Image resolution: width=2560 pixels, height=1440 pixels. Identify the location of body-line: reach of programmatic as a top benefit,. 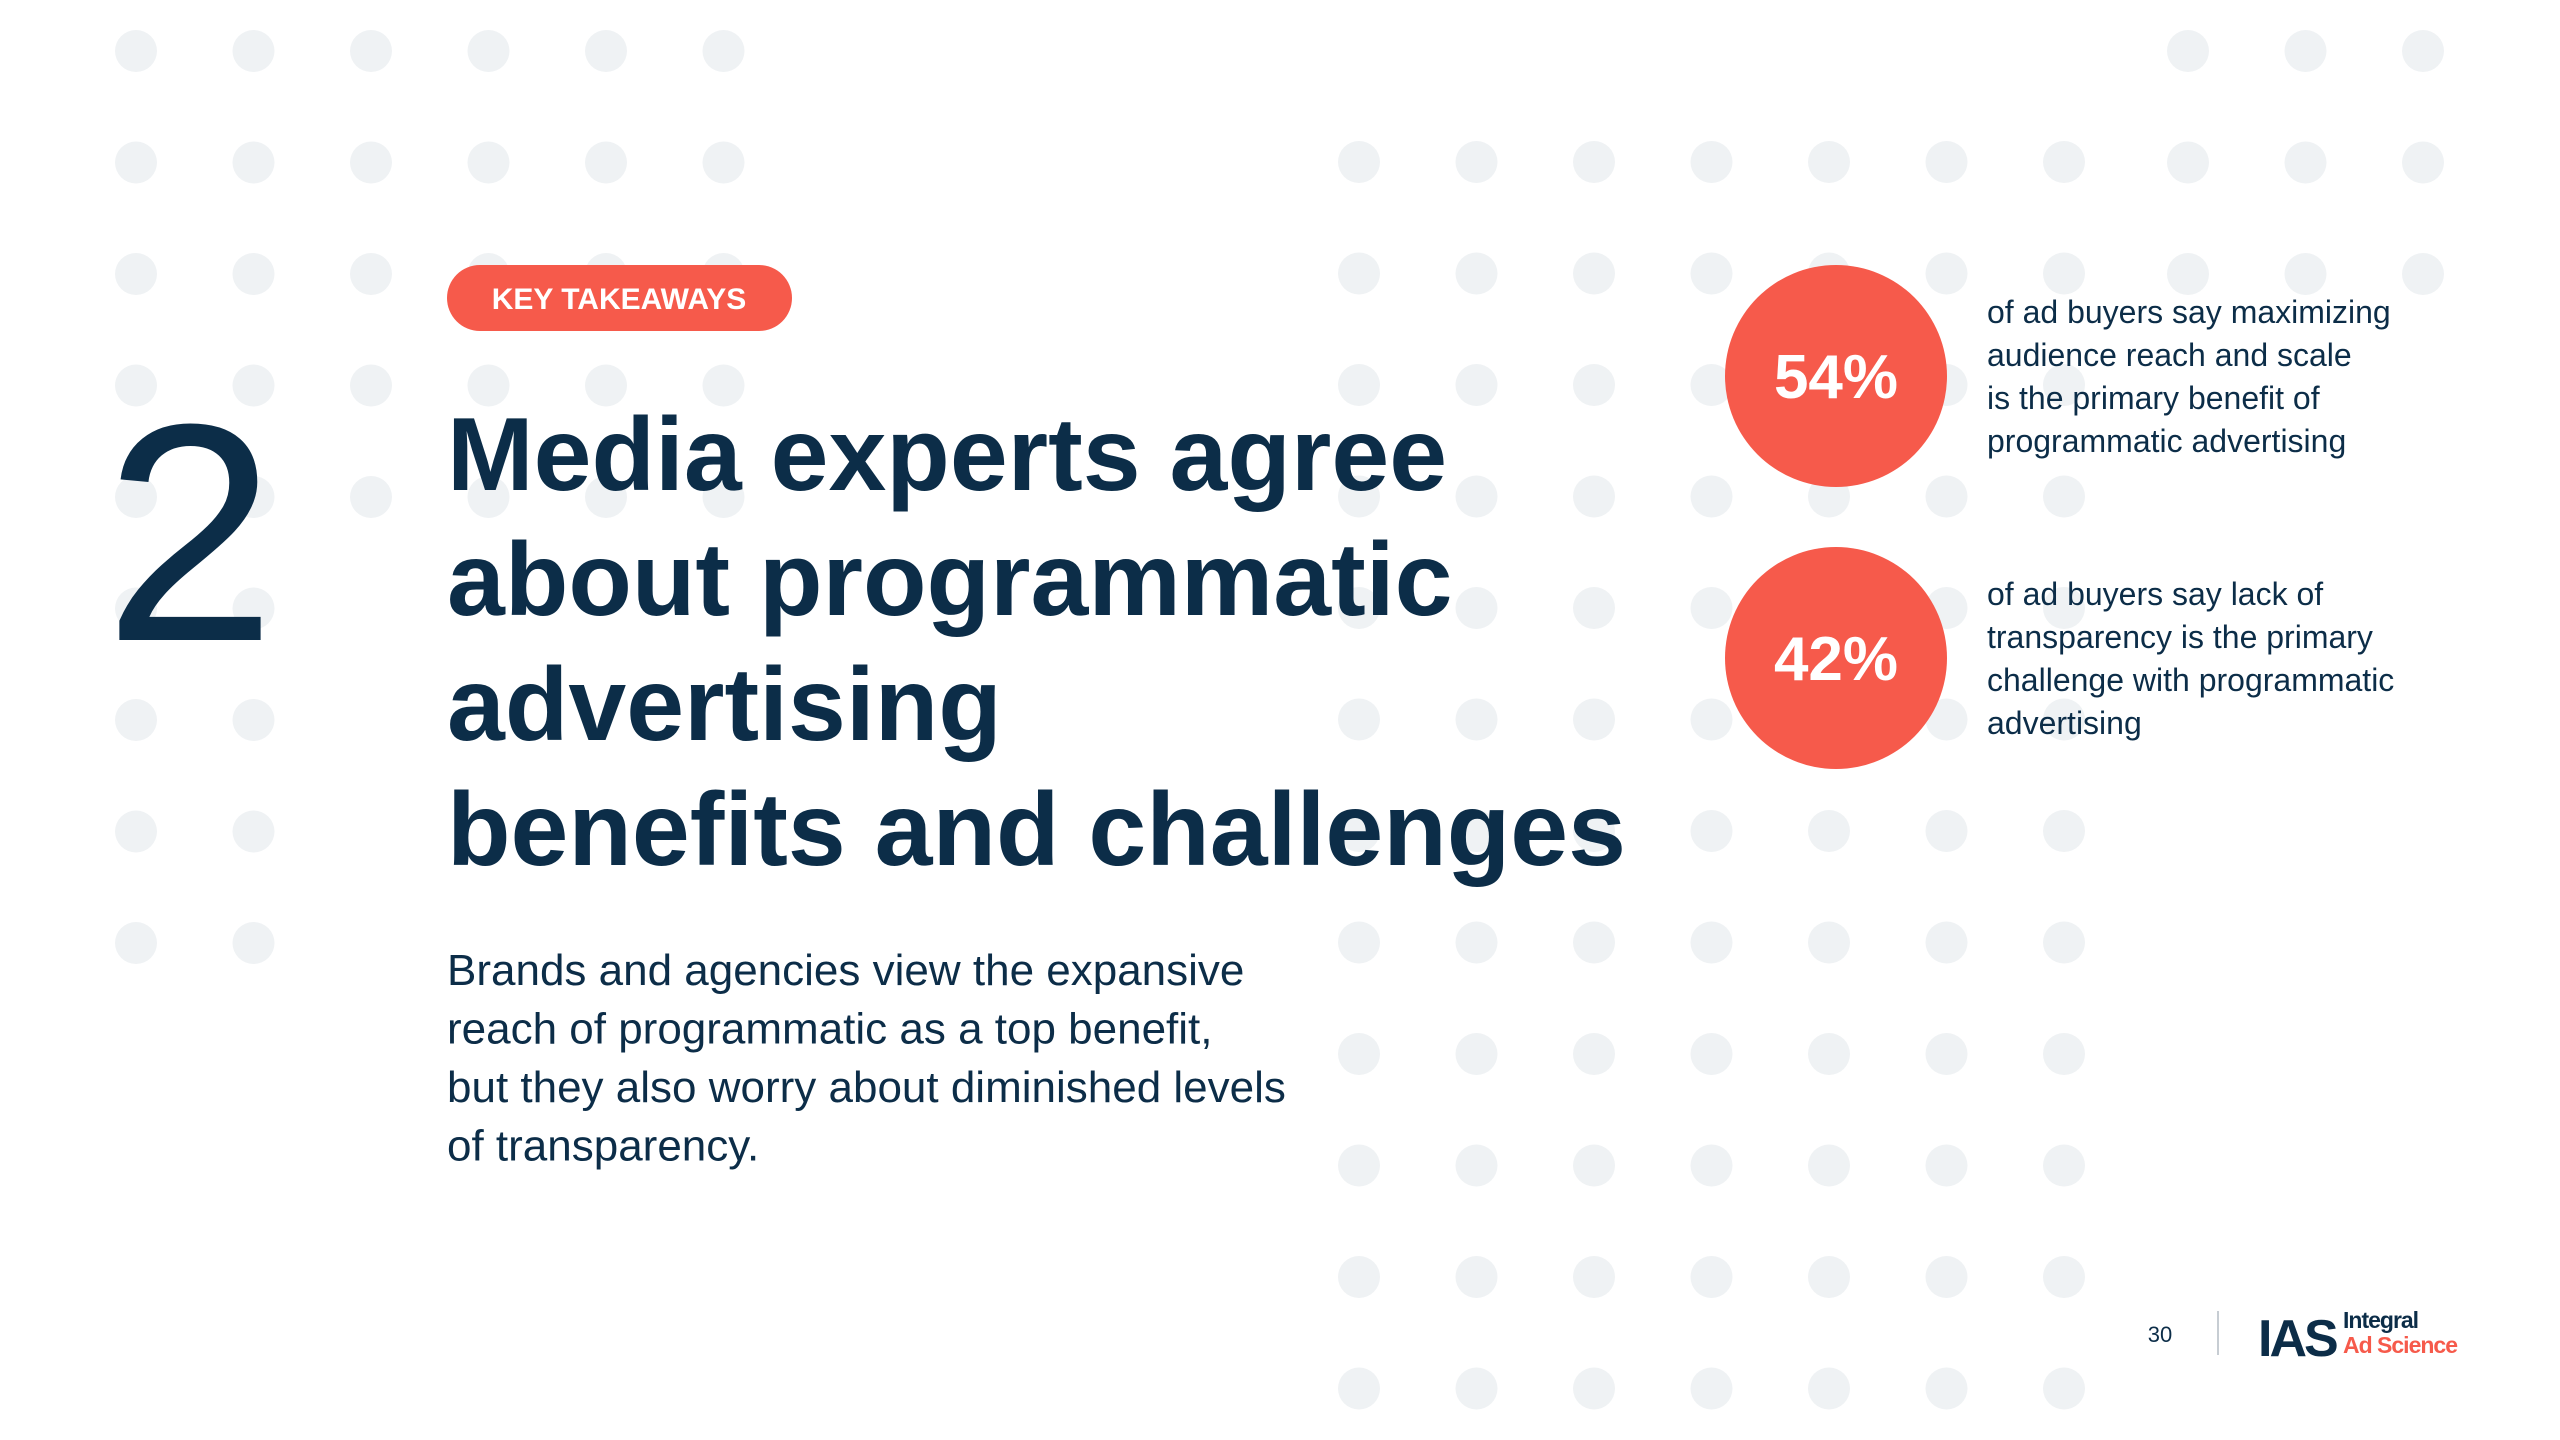
(830, 1029).